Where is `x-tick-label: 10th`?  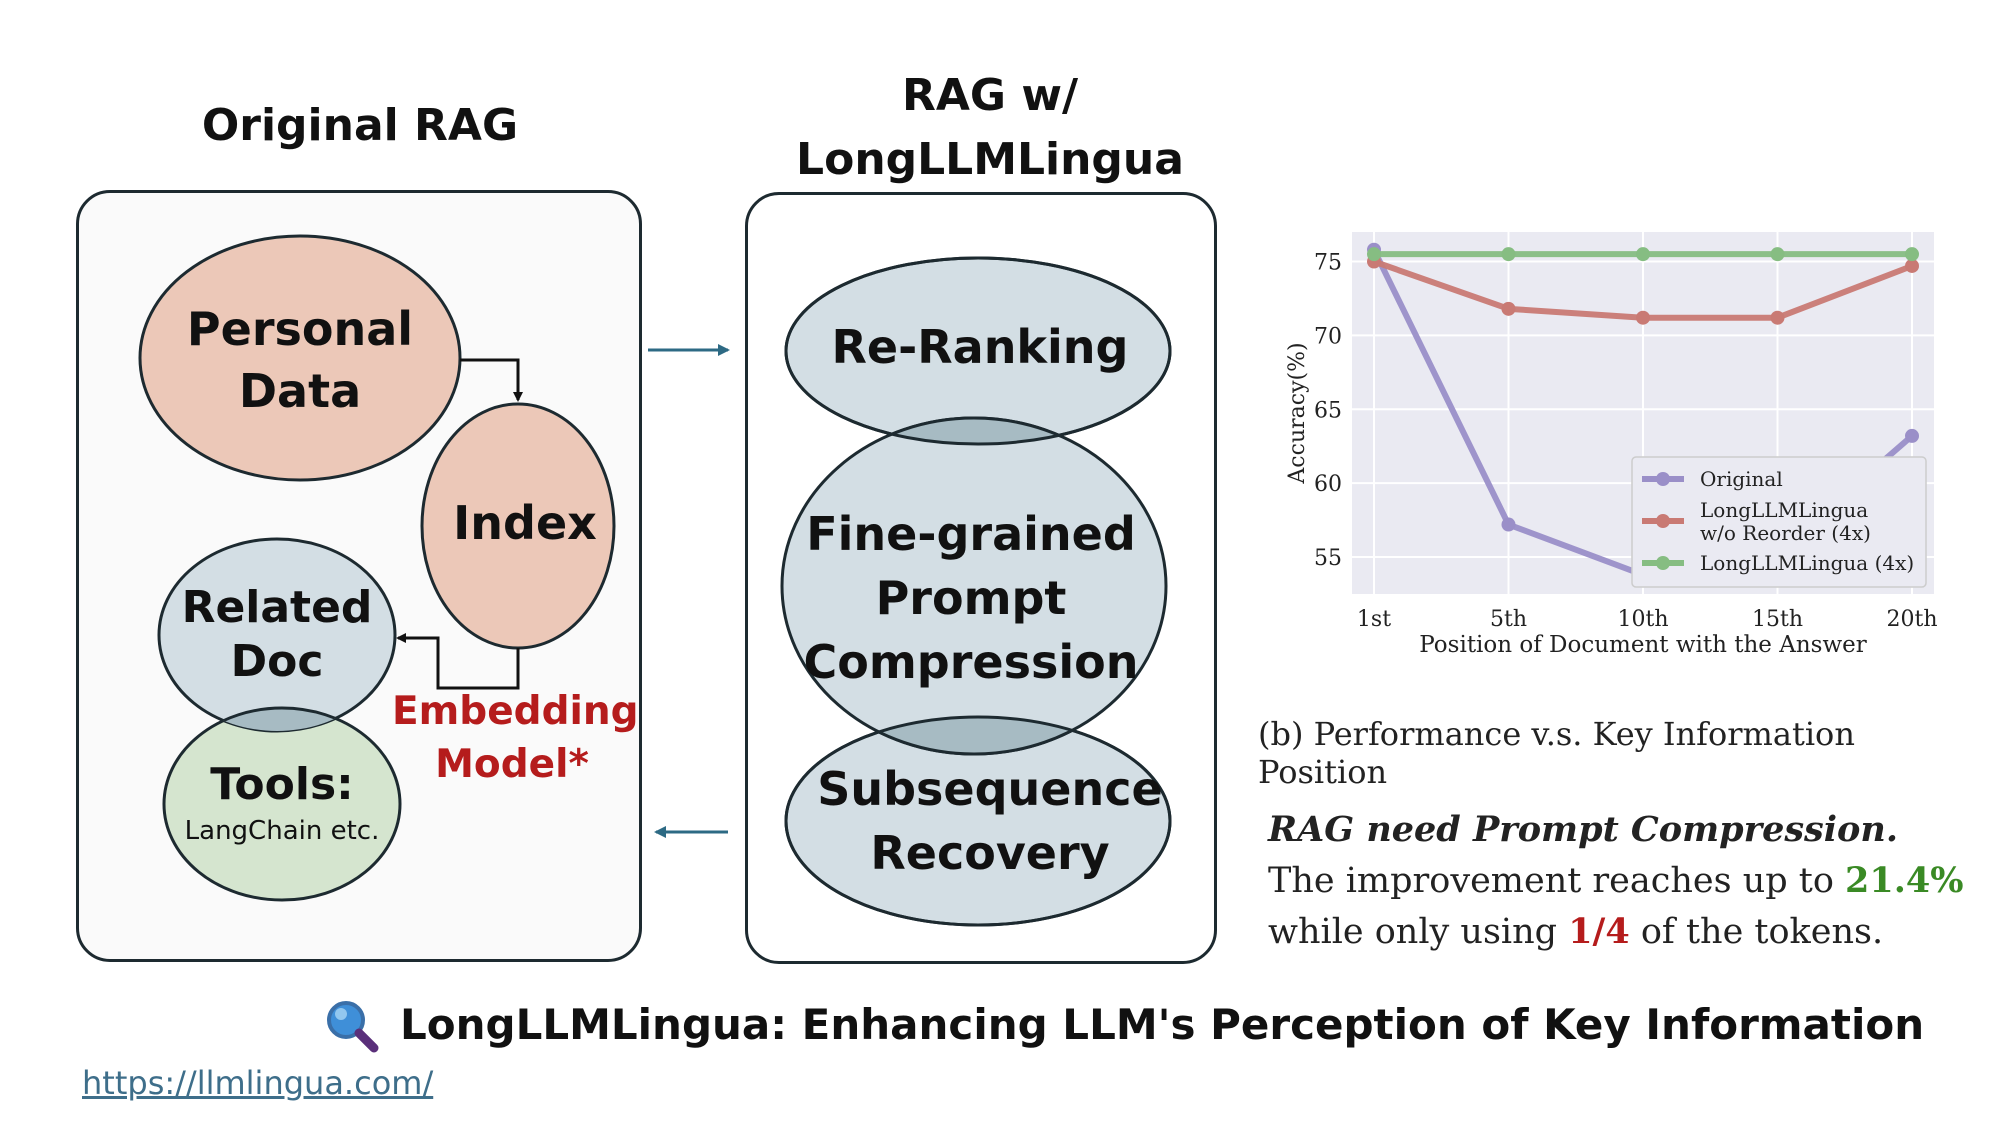 x-tick-label: 10th is located at coordinates (1642, 619).